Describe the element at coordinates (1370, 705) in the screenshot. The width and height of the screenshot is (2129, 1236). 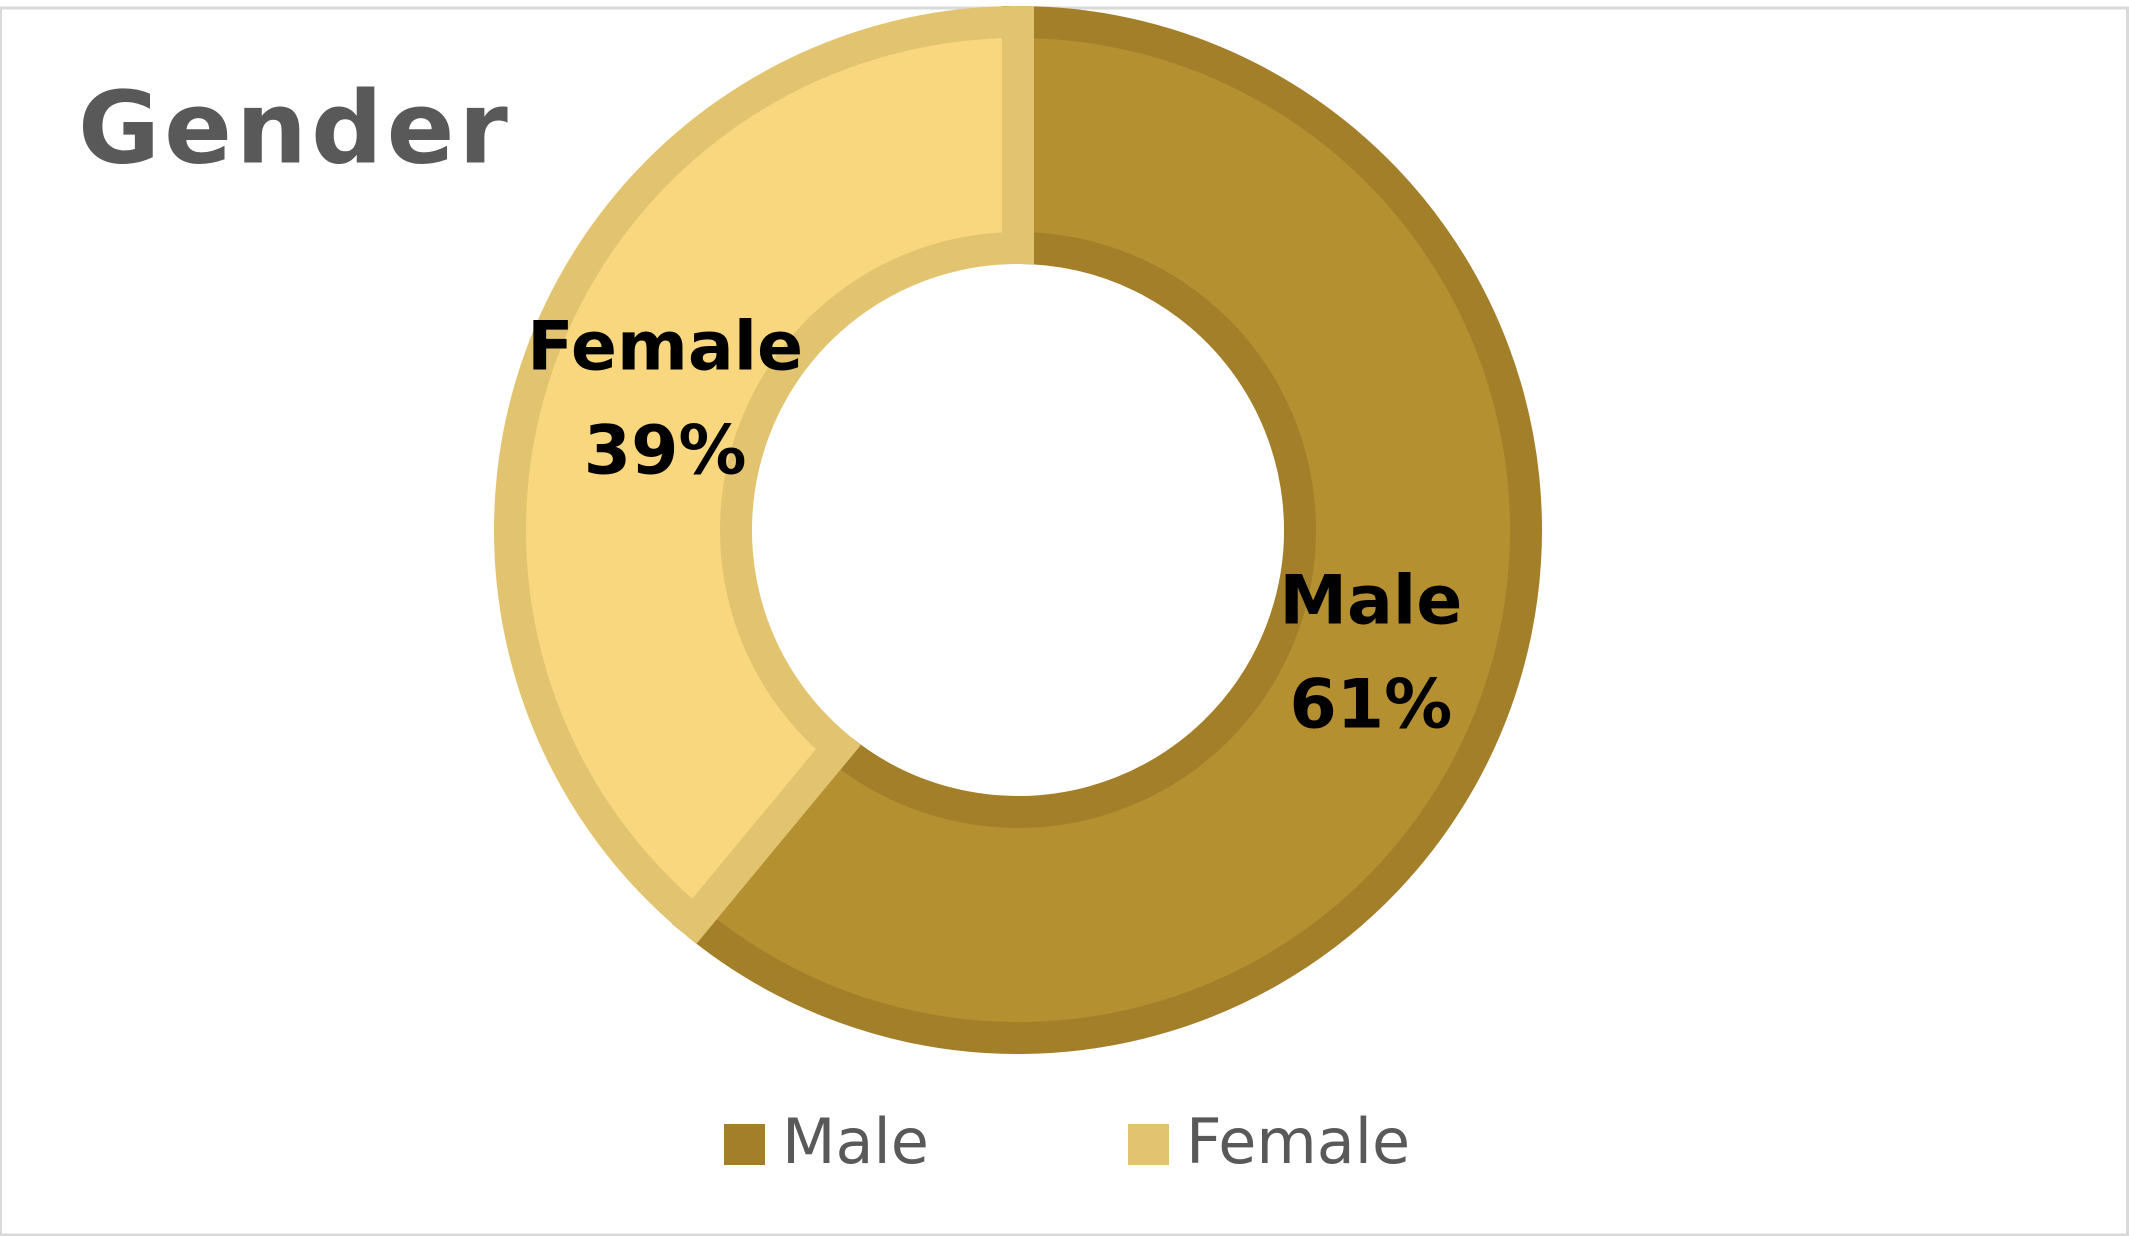
I see `data-label-value: 61%` at that location.